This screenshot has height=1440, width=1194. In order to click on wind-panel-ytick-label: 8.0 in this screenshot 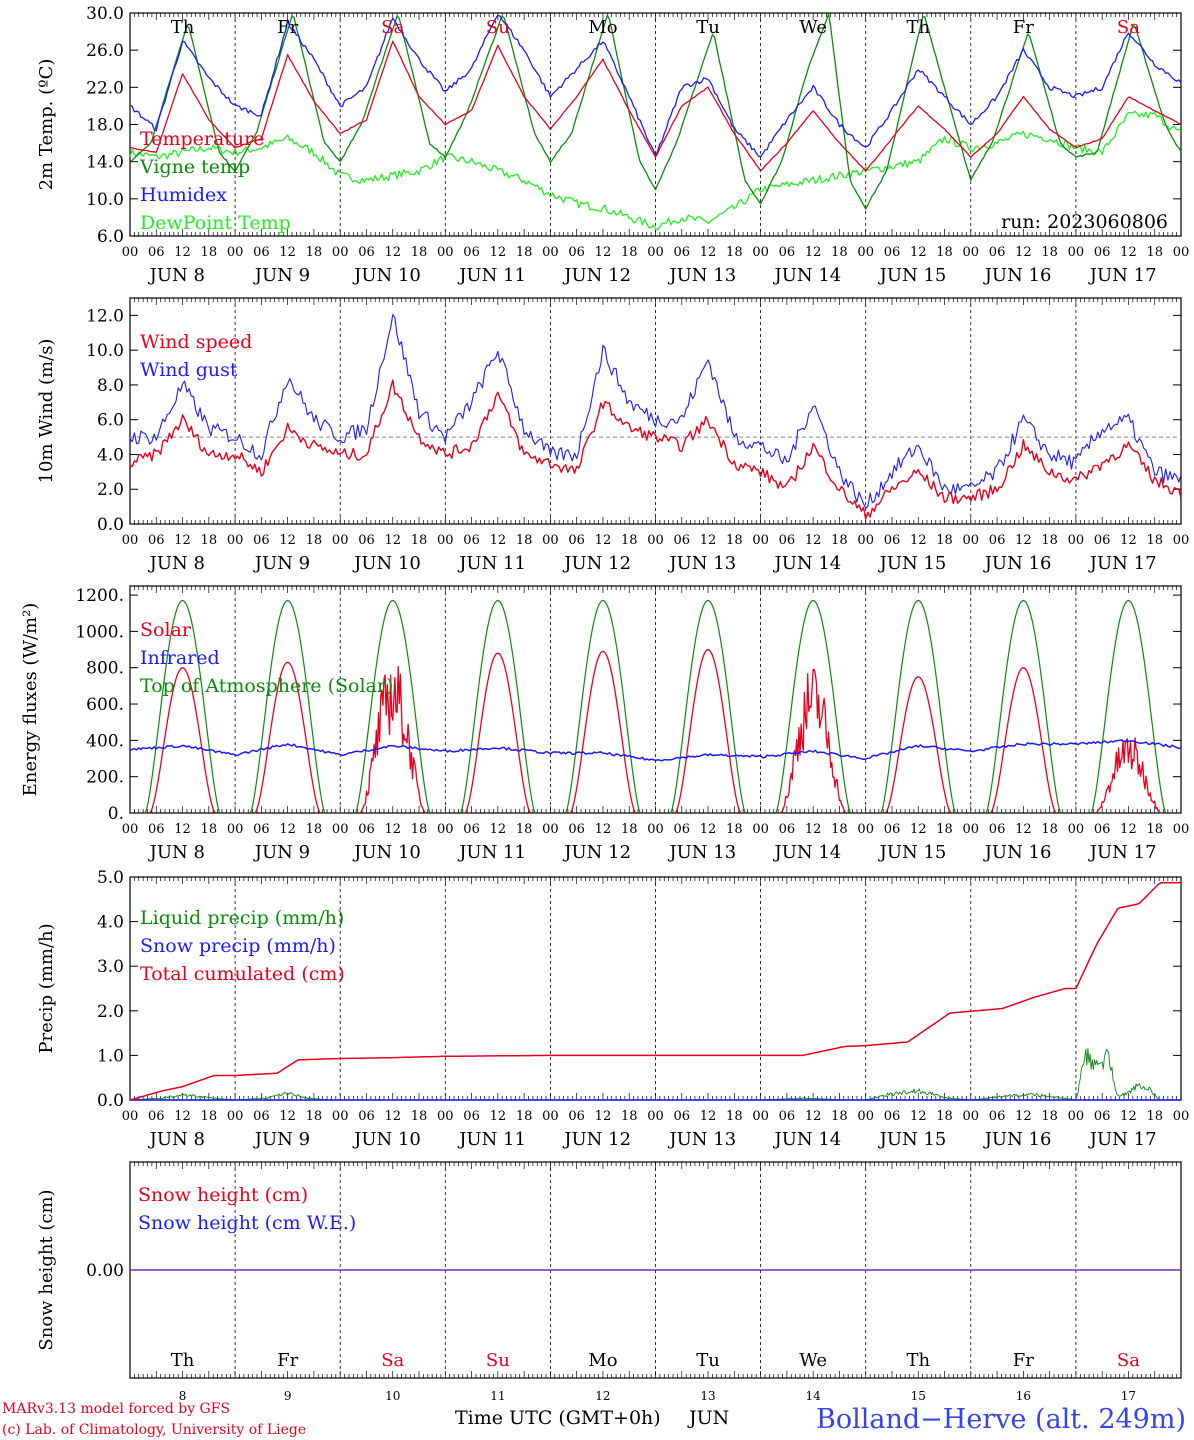, I will do `click(110, 386)`.